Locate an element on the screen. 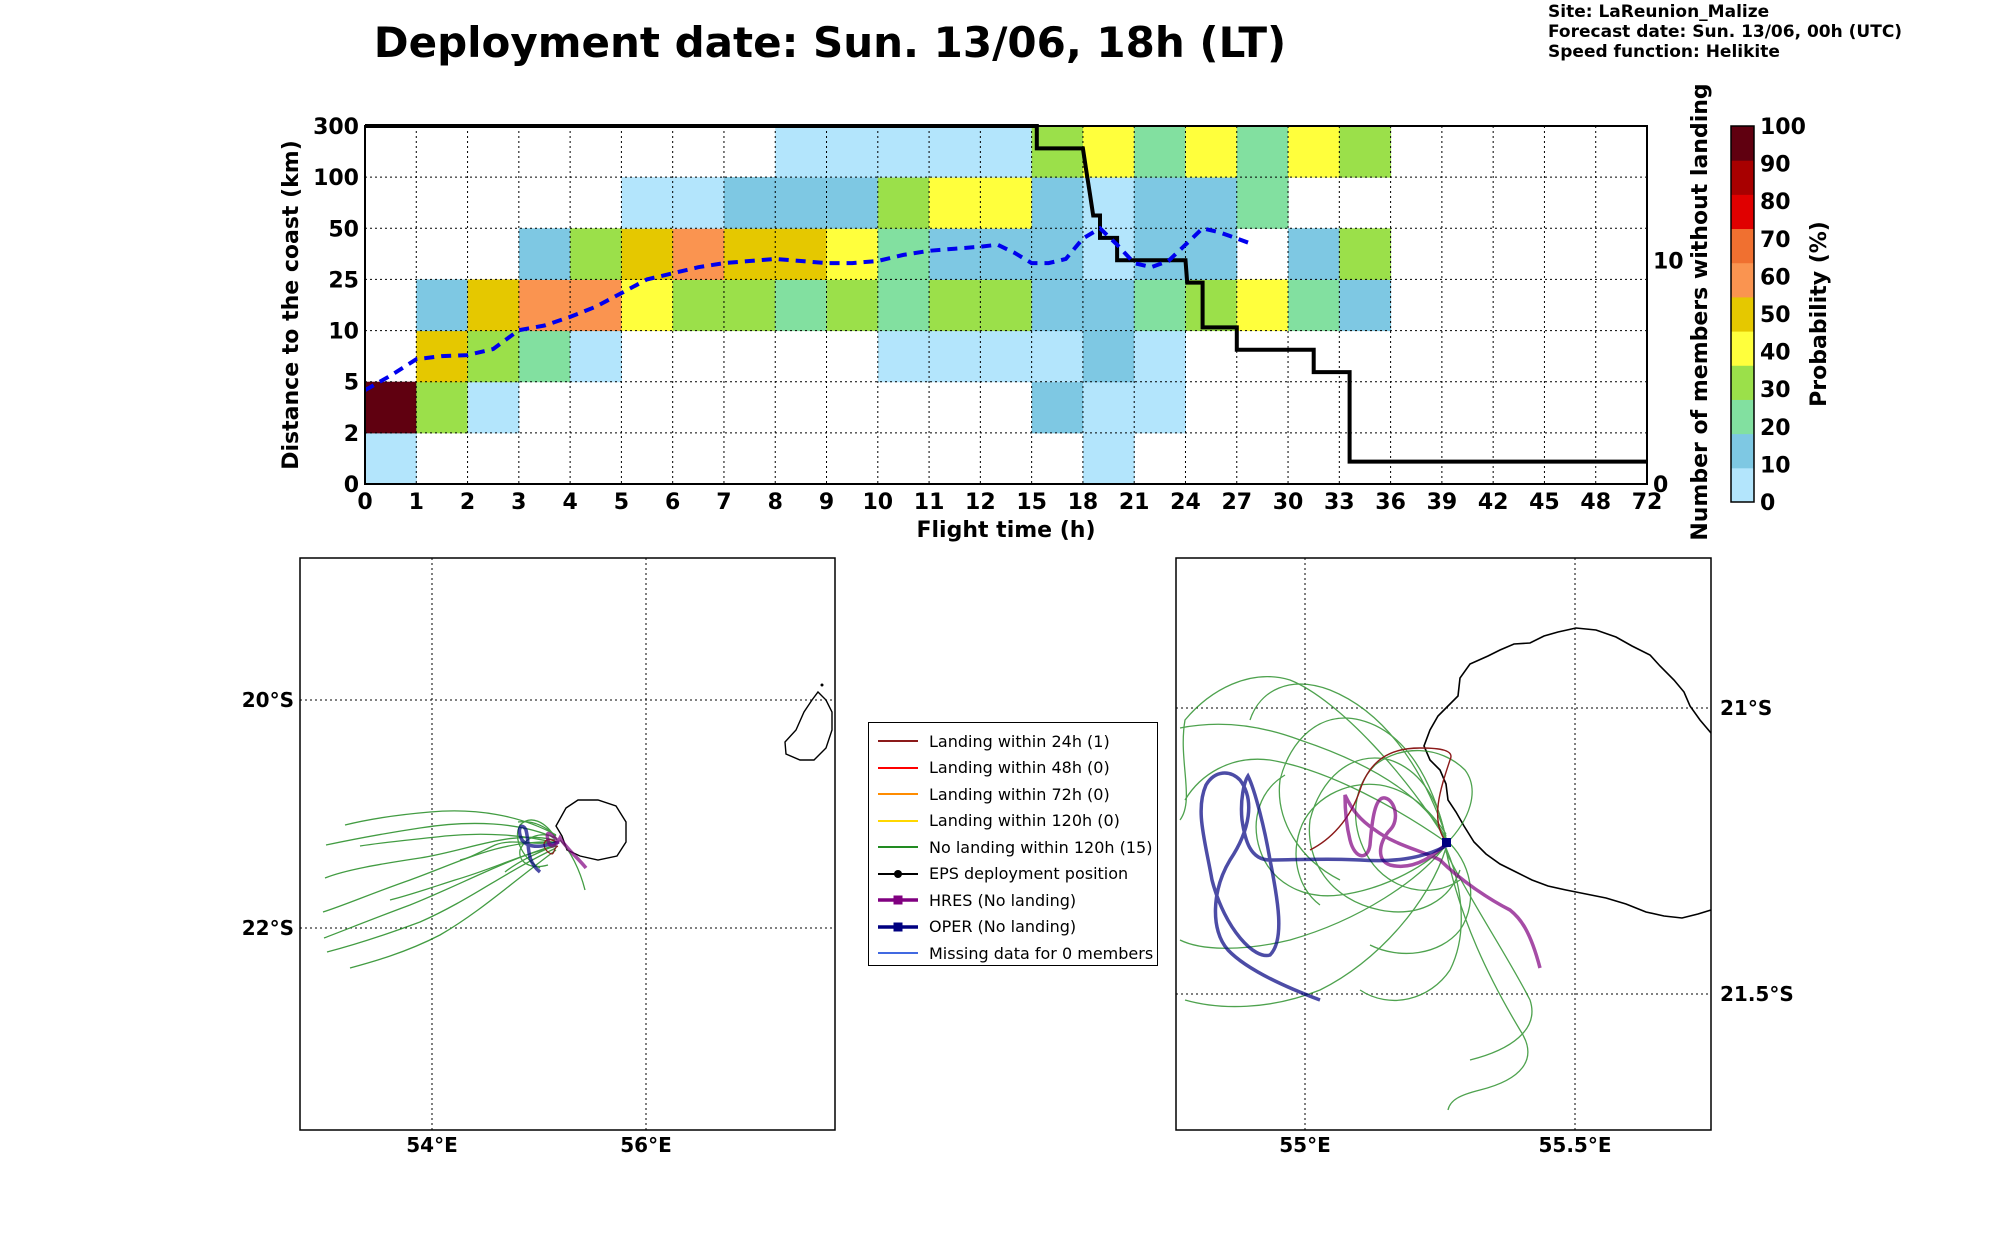 Image resolution: width=2000 pixels, height=1250 pixels. legend-item: No landing within 120h (15) is located at coordinates (1014, 847).